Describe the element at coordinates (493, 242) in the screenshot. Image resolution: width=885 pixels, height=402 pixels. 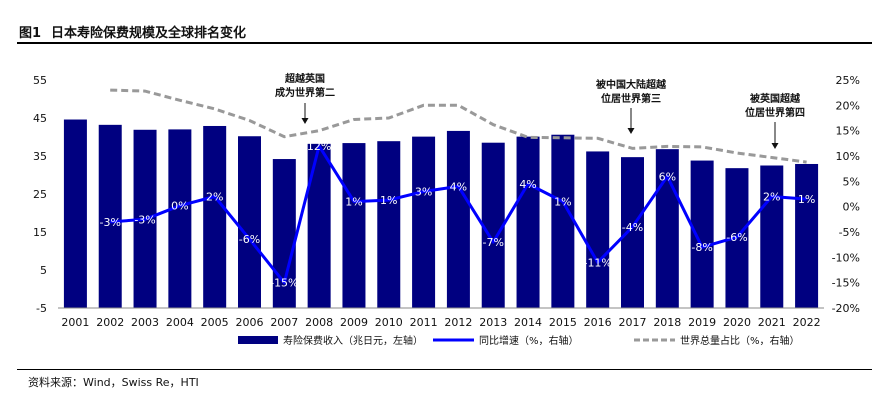
I see `growth-data-label: -7%` at that location.